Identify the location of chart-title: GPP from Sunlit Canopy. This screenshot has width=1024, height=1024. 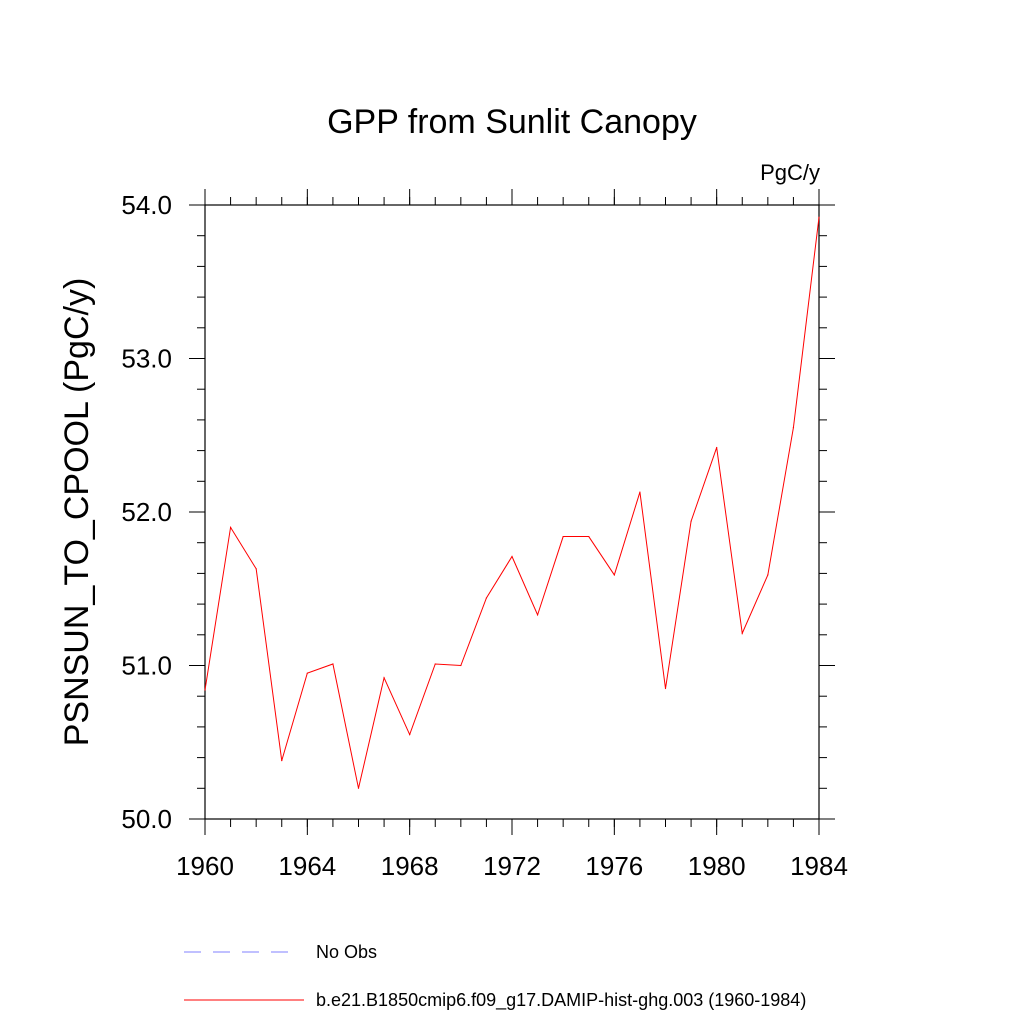
(512, 122).